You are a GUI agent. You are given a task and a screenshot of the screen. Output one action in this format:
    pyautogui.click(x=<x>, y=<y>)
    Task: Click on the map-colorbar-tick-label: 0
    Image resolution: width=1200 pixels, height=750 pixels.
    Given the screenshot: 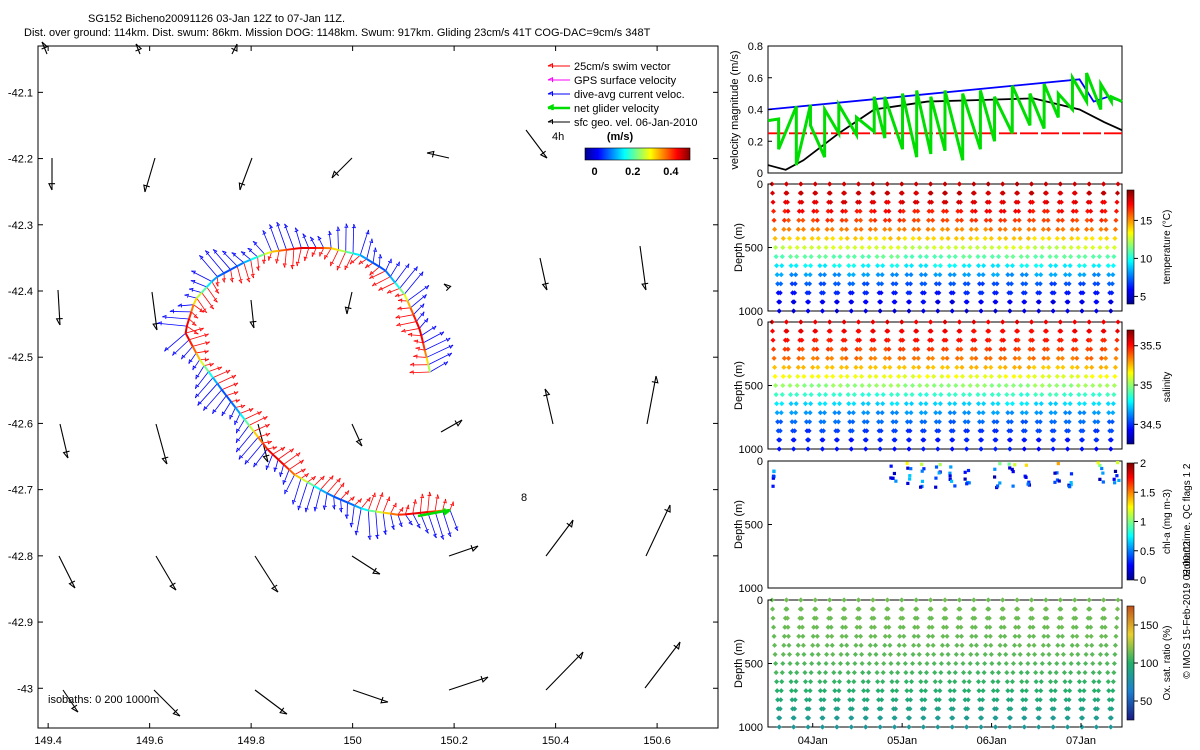 What is the action you would take?
    pyautogui.click(x=594, y=172)
    